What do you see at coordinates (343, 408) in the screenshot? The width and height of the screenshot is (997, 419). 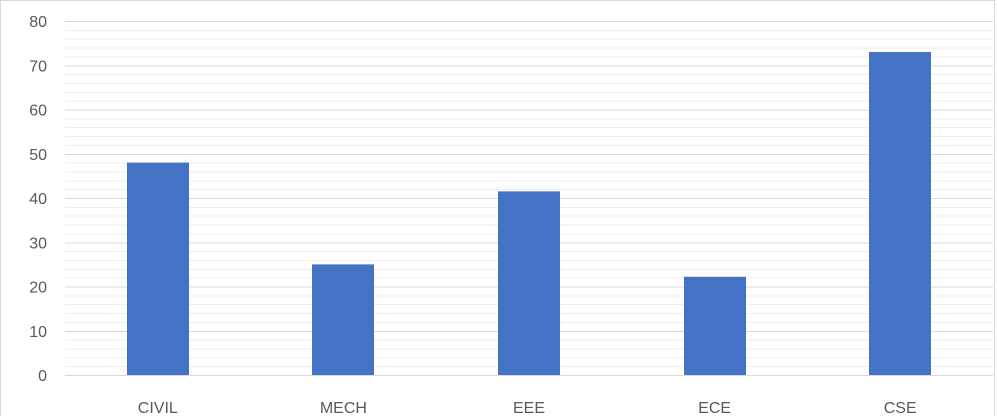 I see `x-tick-label: MECH` at bounding box center [343, 408].